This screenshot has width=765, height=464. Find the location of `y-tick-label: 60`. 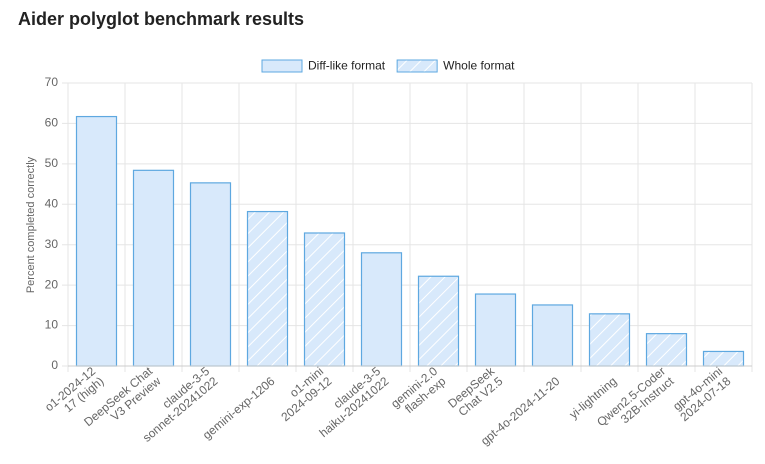

y-tick-label: 60 is located at coordinates (52, 123).